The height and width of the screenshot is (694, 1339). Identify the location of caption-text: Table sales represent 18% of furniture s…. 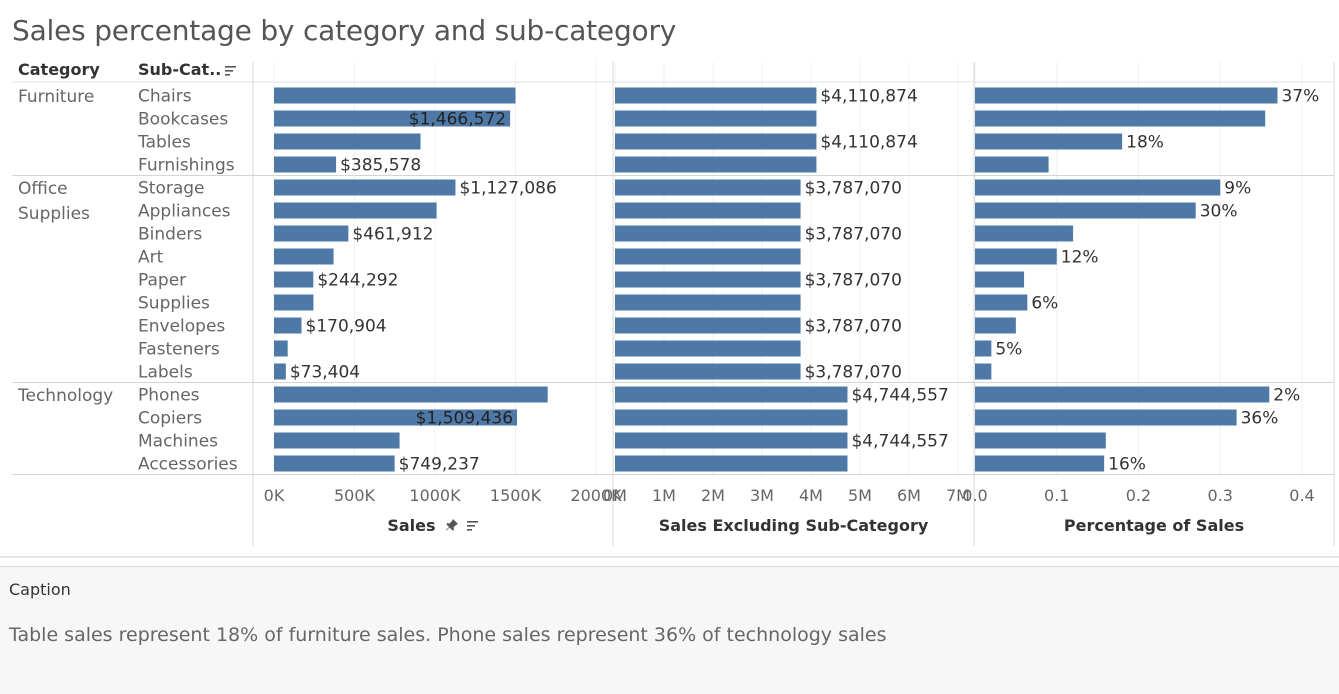
(448, 635).